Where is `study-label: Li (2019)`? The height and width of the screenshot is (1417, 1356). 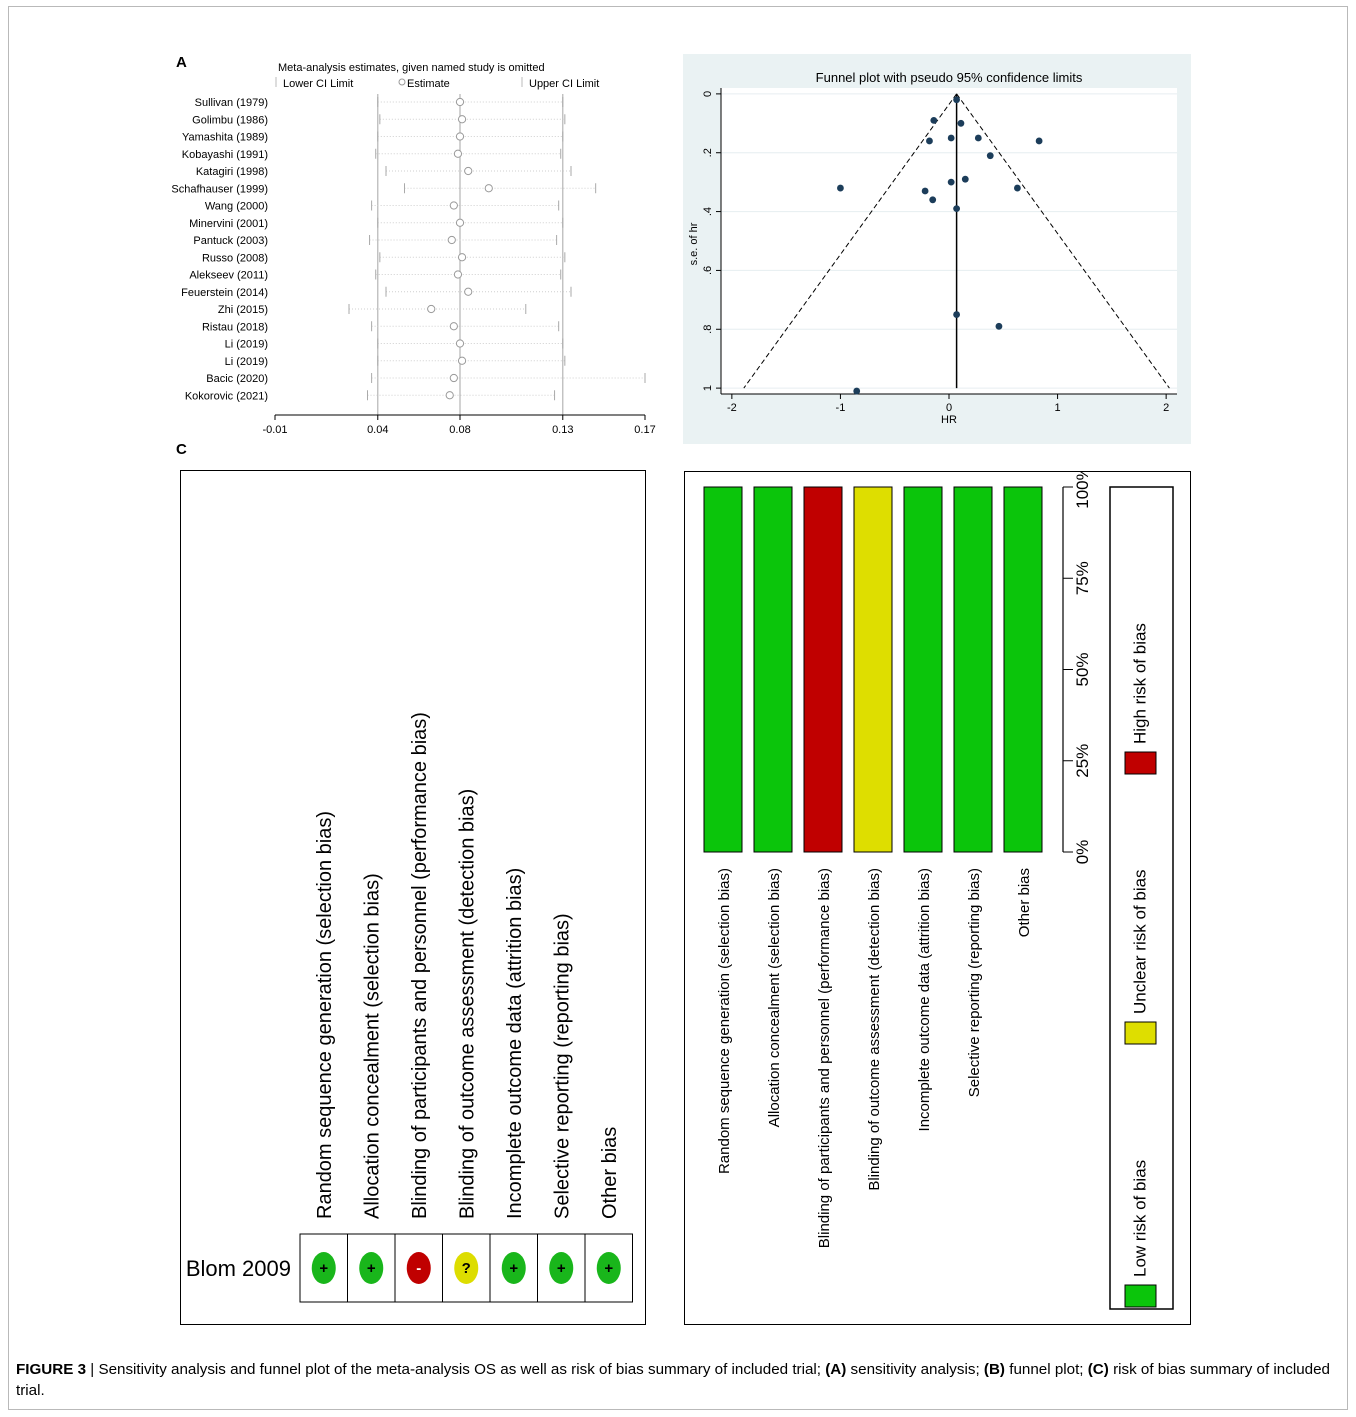 study-label: Li (2019) is located at coordinates (246, 362).